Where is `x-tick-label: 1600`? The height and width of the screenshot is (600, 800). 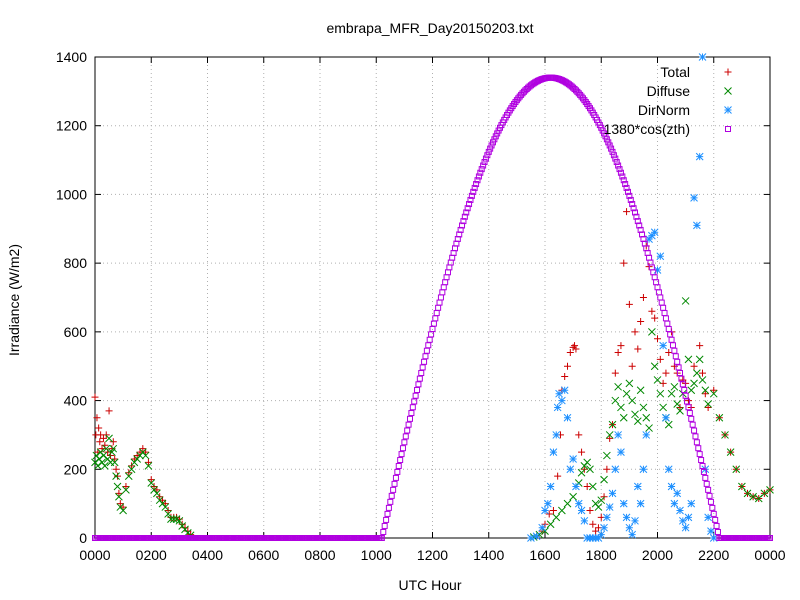 x-tick-label: 1600 is located at coordinates (544, 555).